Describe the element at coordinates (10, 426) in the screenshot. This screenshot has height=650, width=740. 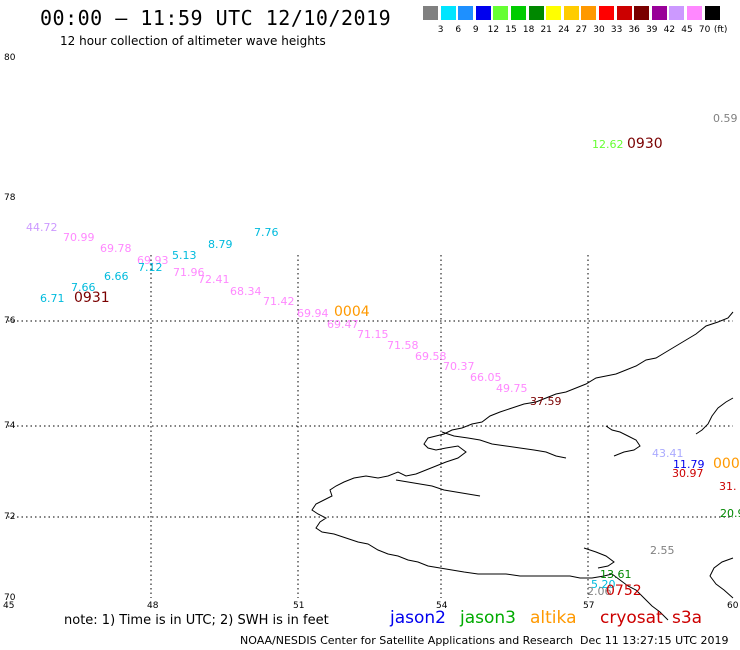
I see `lat-label: 74` at that location.